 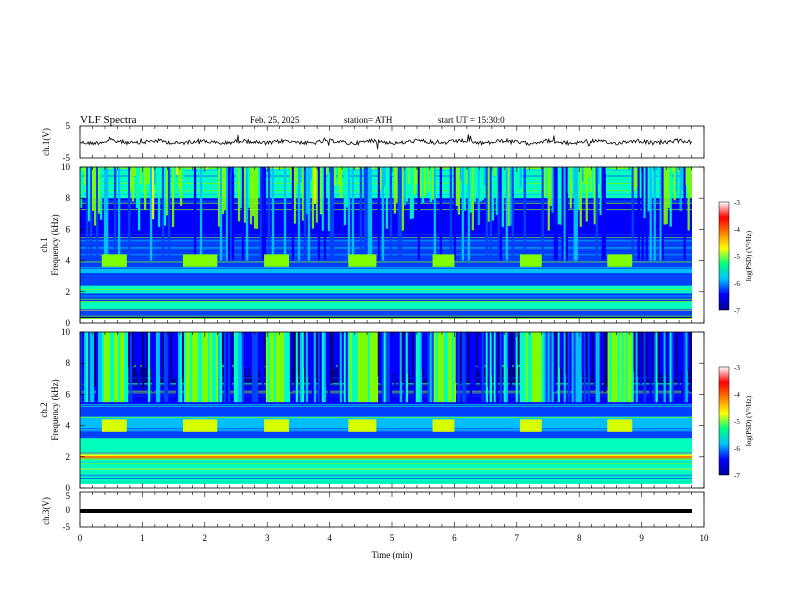 I want to click on spectral-dc-strip, so click(x=386, y=321).